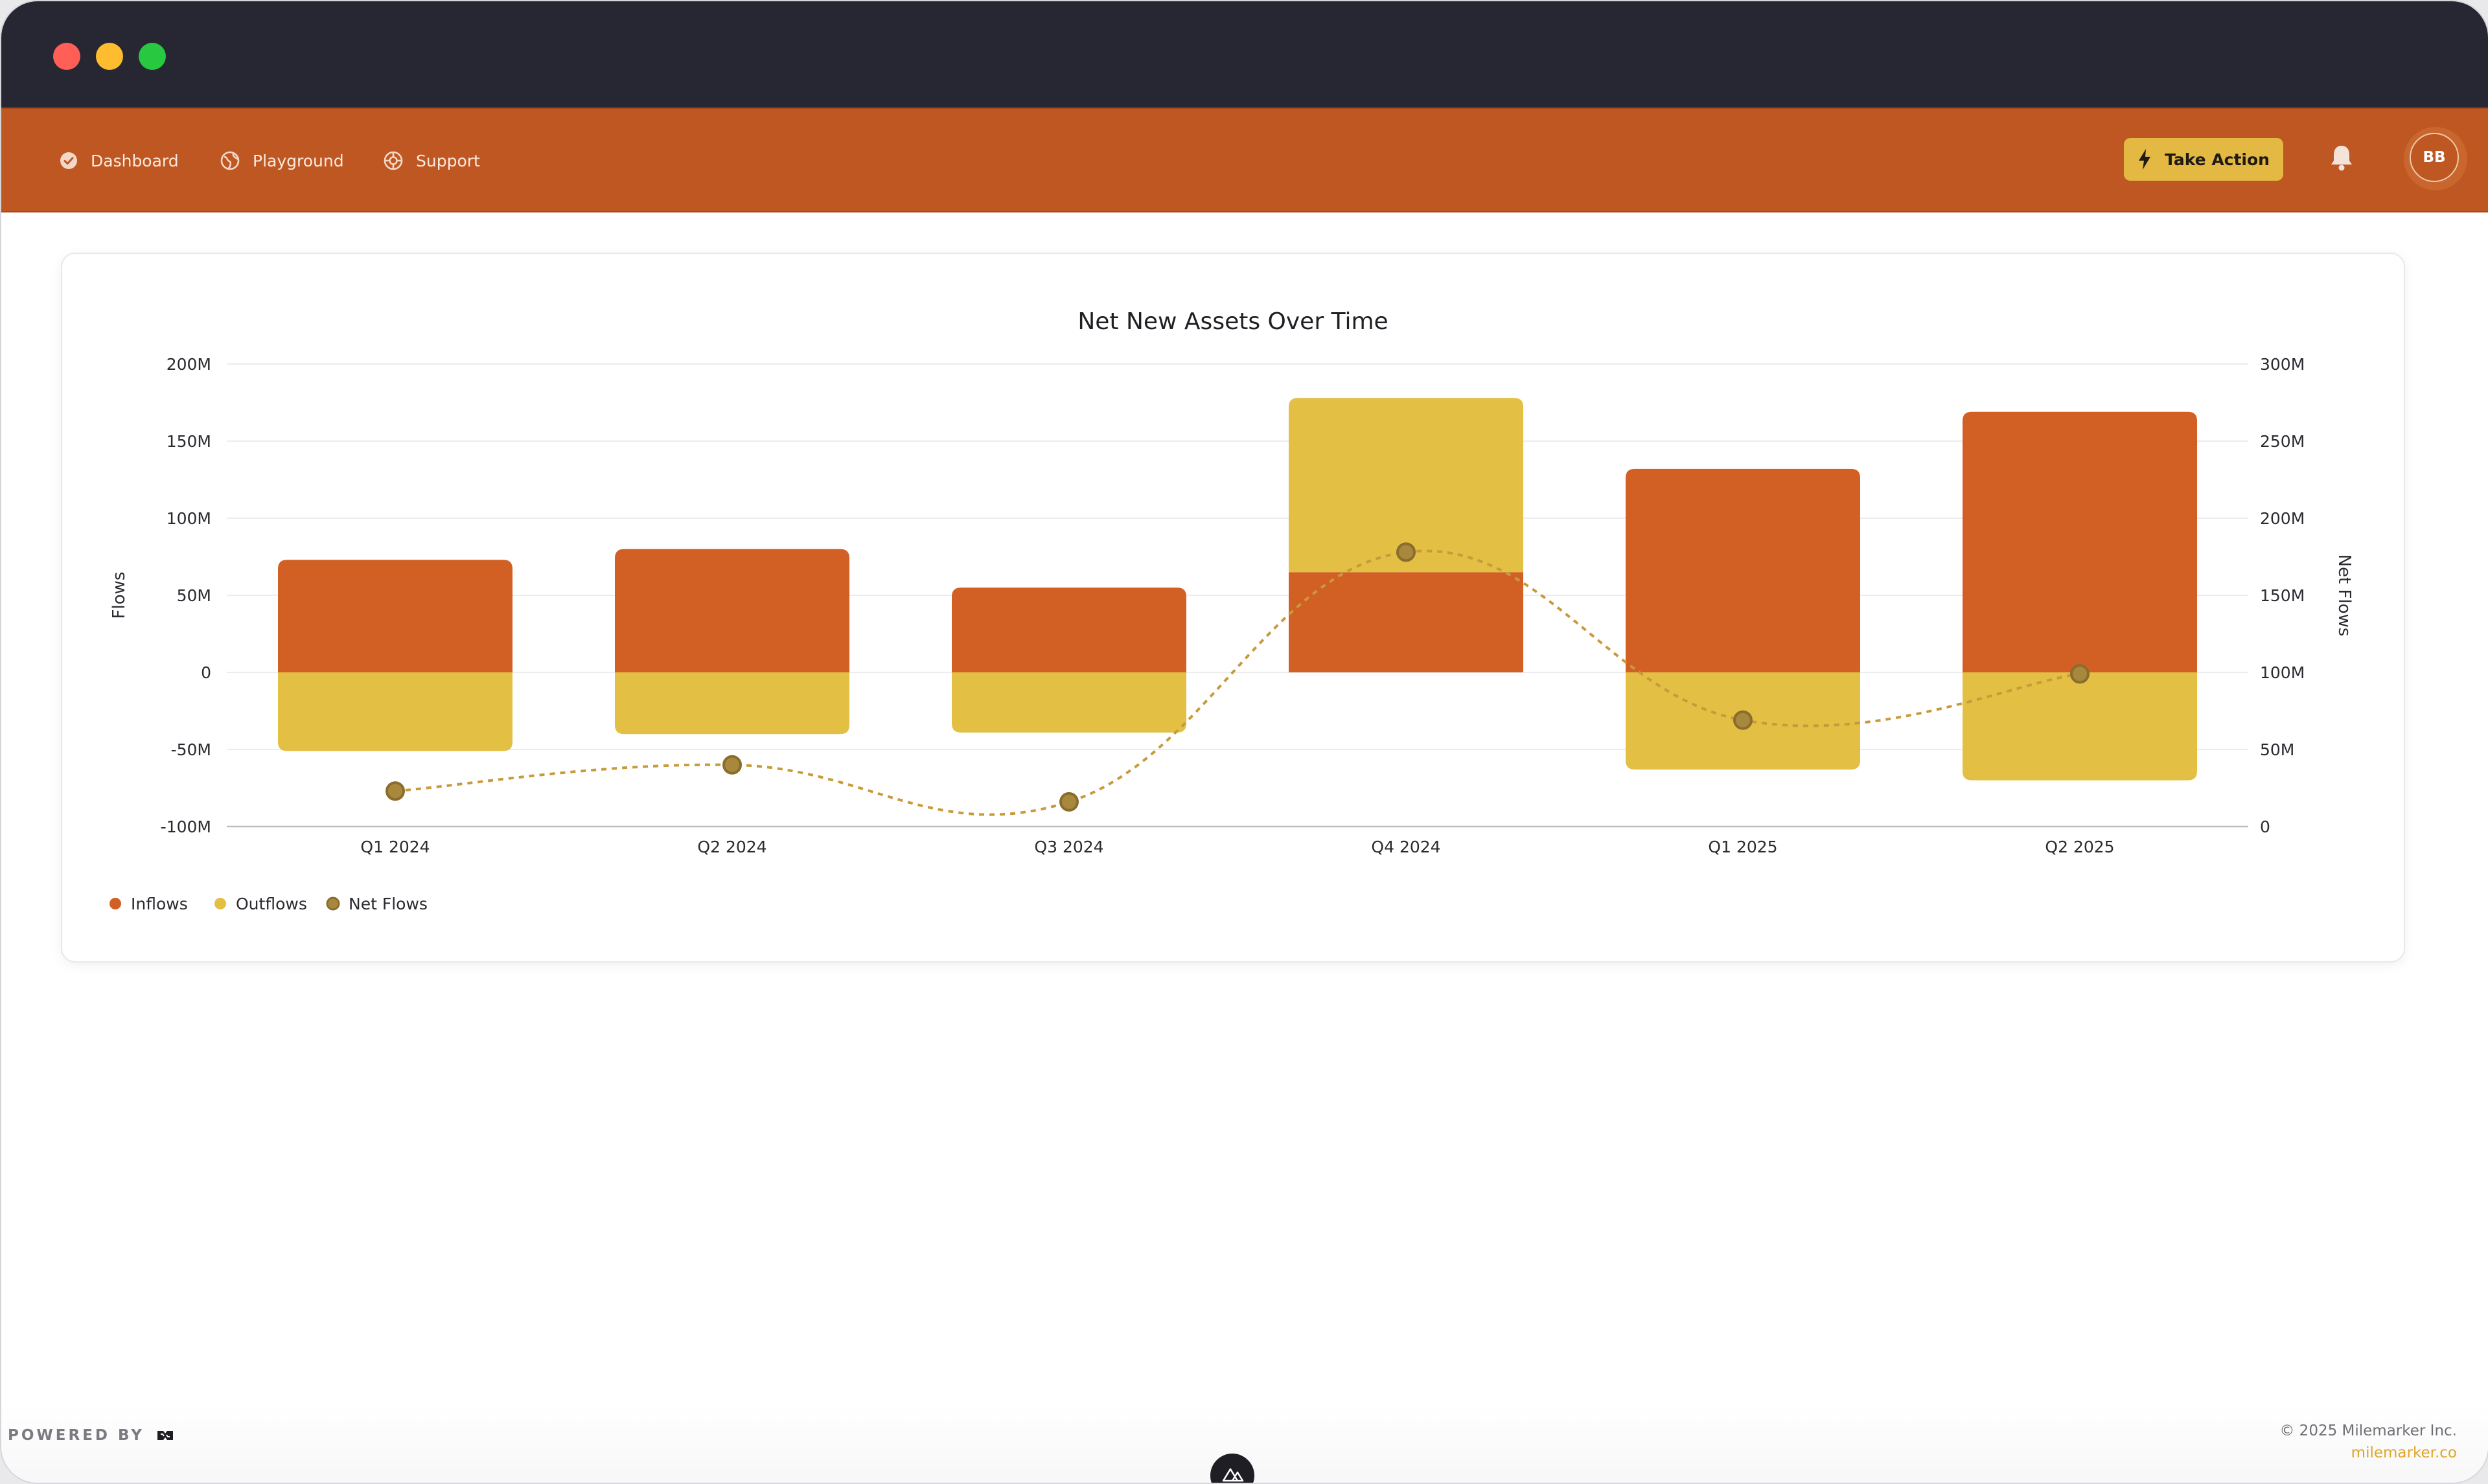 This screenshot has width=2488, height=1484. What do you see at coordinates (191, 749) in the screenshot?
I see `y-tick-label: -50M` at bounding box center [191, 749].